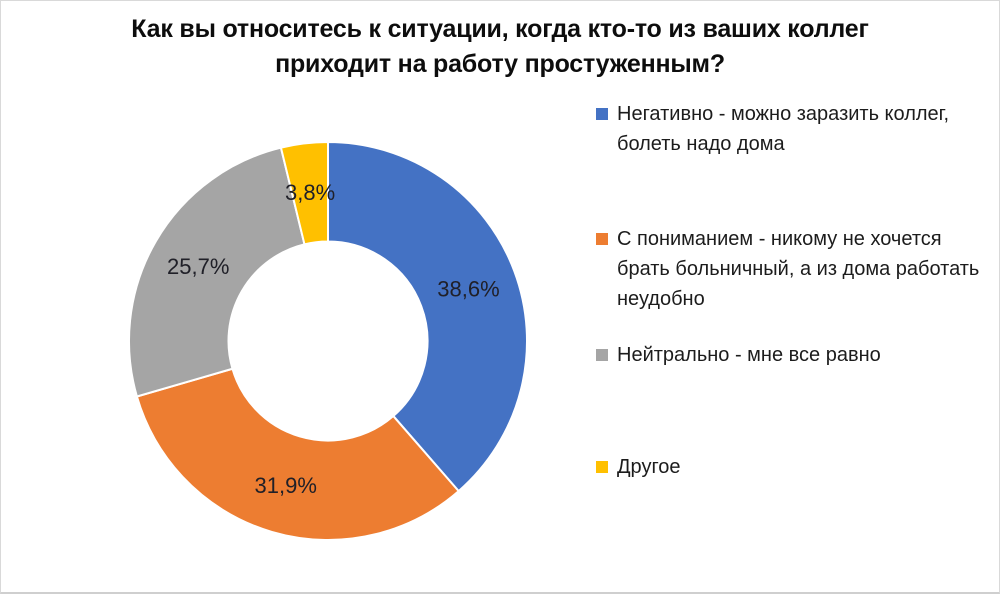 This screenshot has height=594, width=1000. What do you see at coordinates (468, 288) in the screenshot?
I see `slice-label-0: 38,6%` at bounding box center [468, 288].